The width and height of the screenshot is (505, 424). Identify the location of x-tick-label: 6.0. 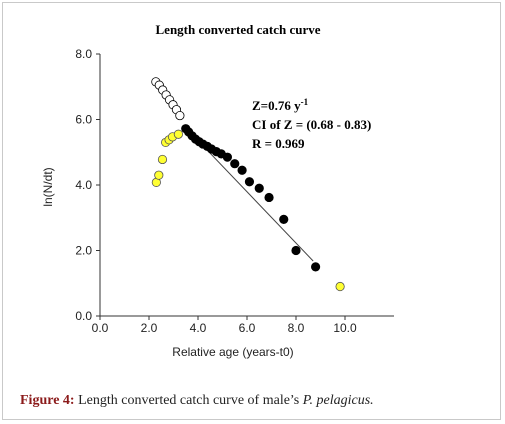
(247, 328).